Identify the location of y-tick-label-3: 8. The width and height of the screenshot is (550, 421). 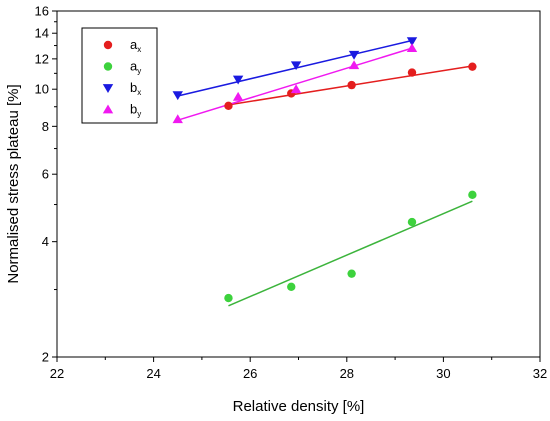
(45, 126).